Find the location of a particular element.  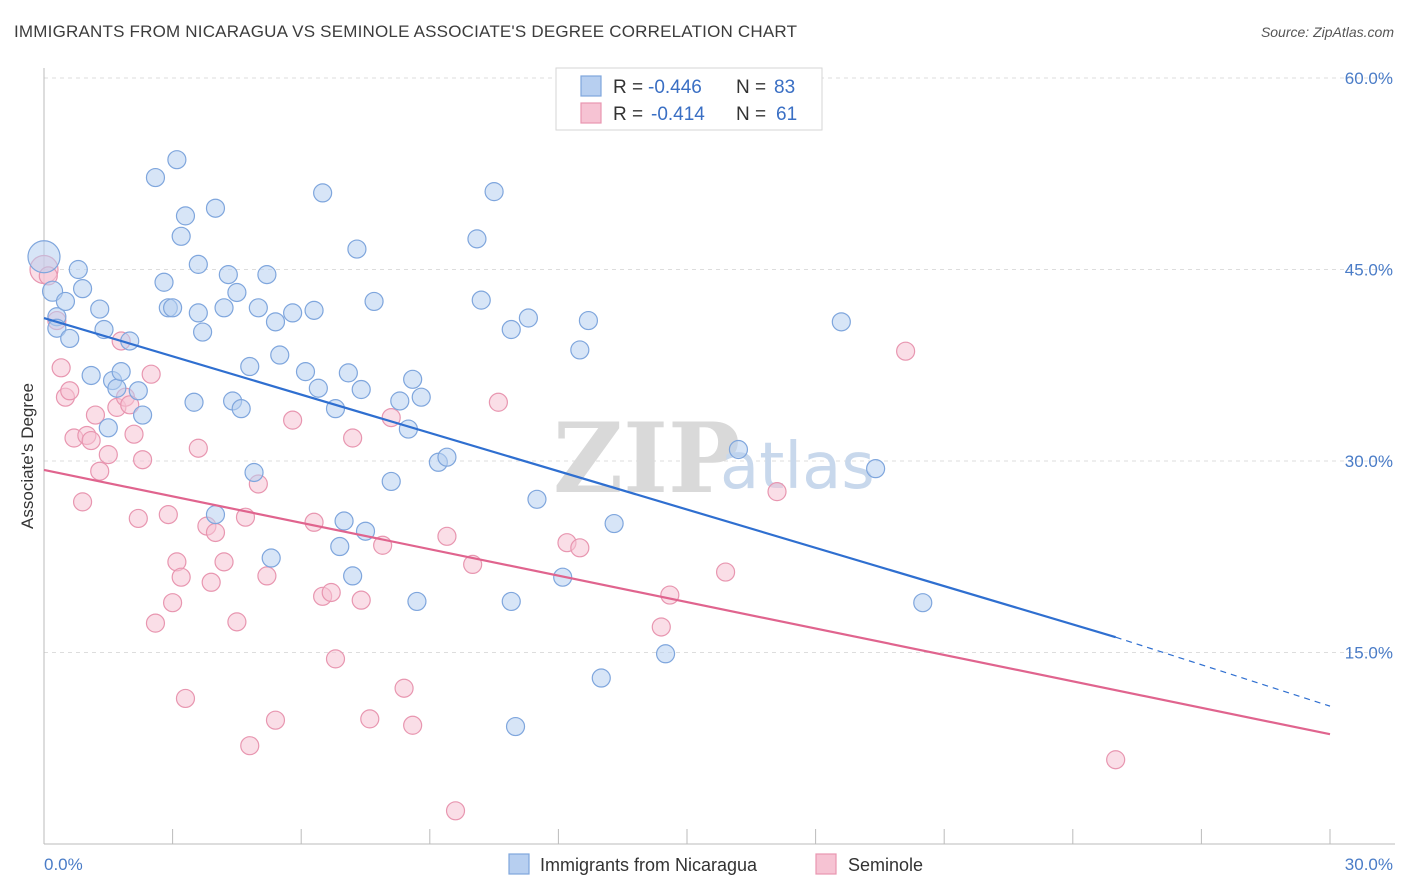

x-tick-label: 0.0% is located at coordinates (63, 864).